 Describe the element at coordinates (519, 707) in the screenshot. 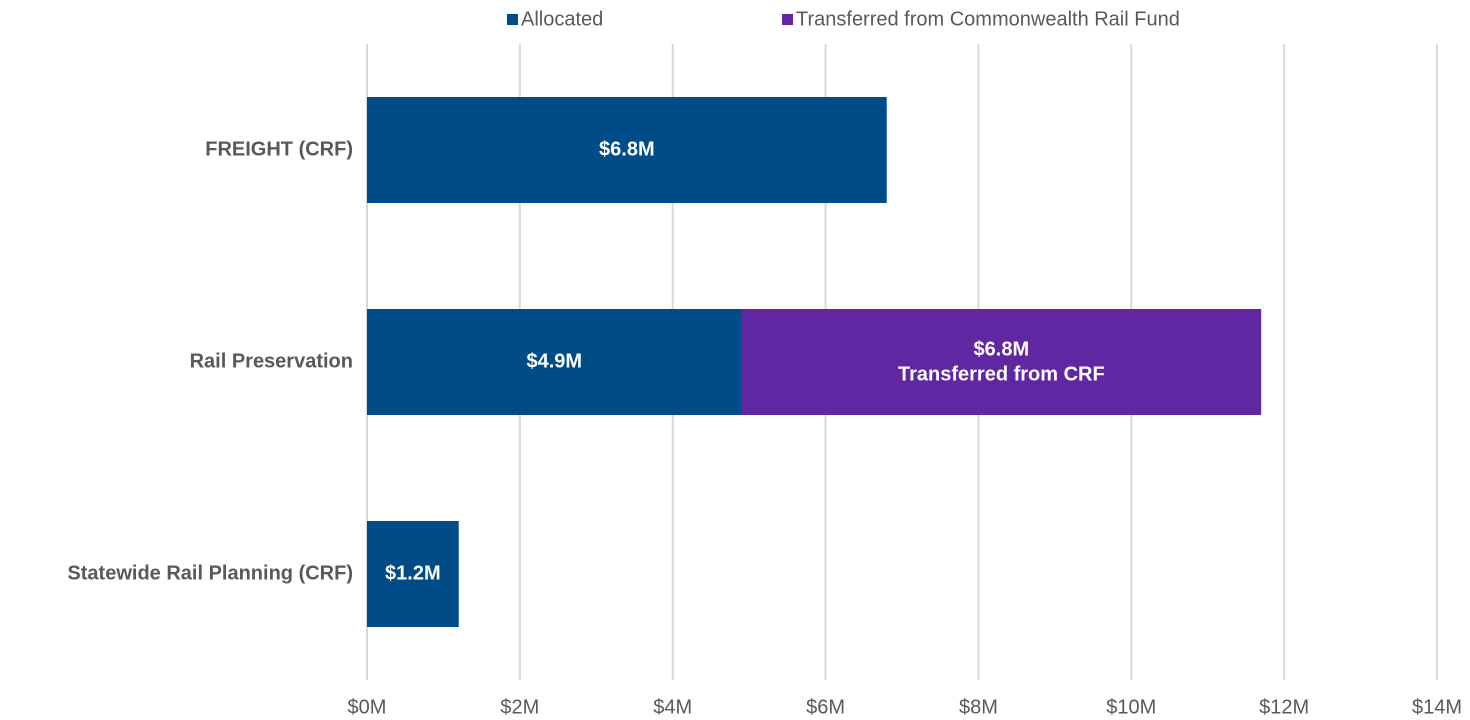

I see `x-tick-label: $2M` at that location.